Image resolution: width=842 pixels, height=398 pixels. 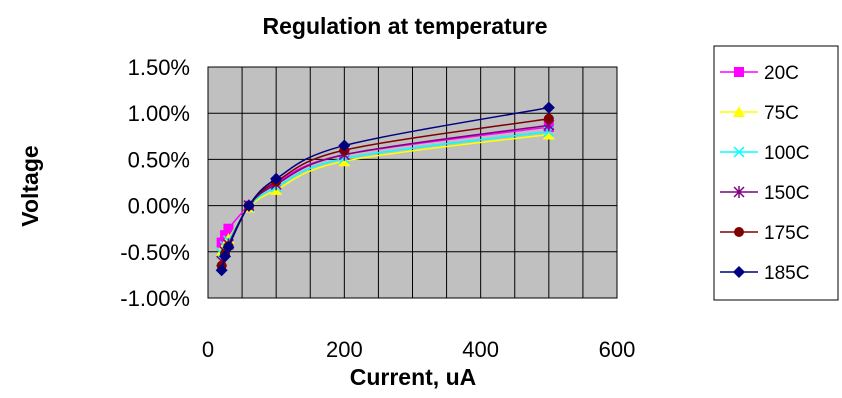 What do you see at coordinates (786, 193) in the screenshot?
I see `legend-label: 150C` at bounding box center [786, 193].